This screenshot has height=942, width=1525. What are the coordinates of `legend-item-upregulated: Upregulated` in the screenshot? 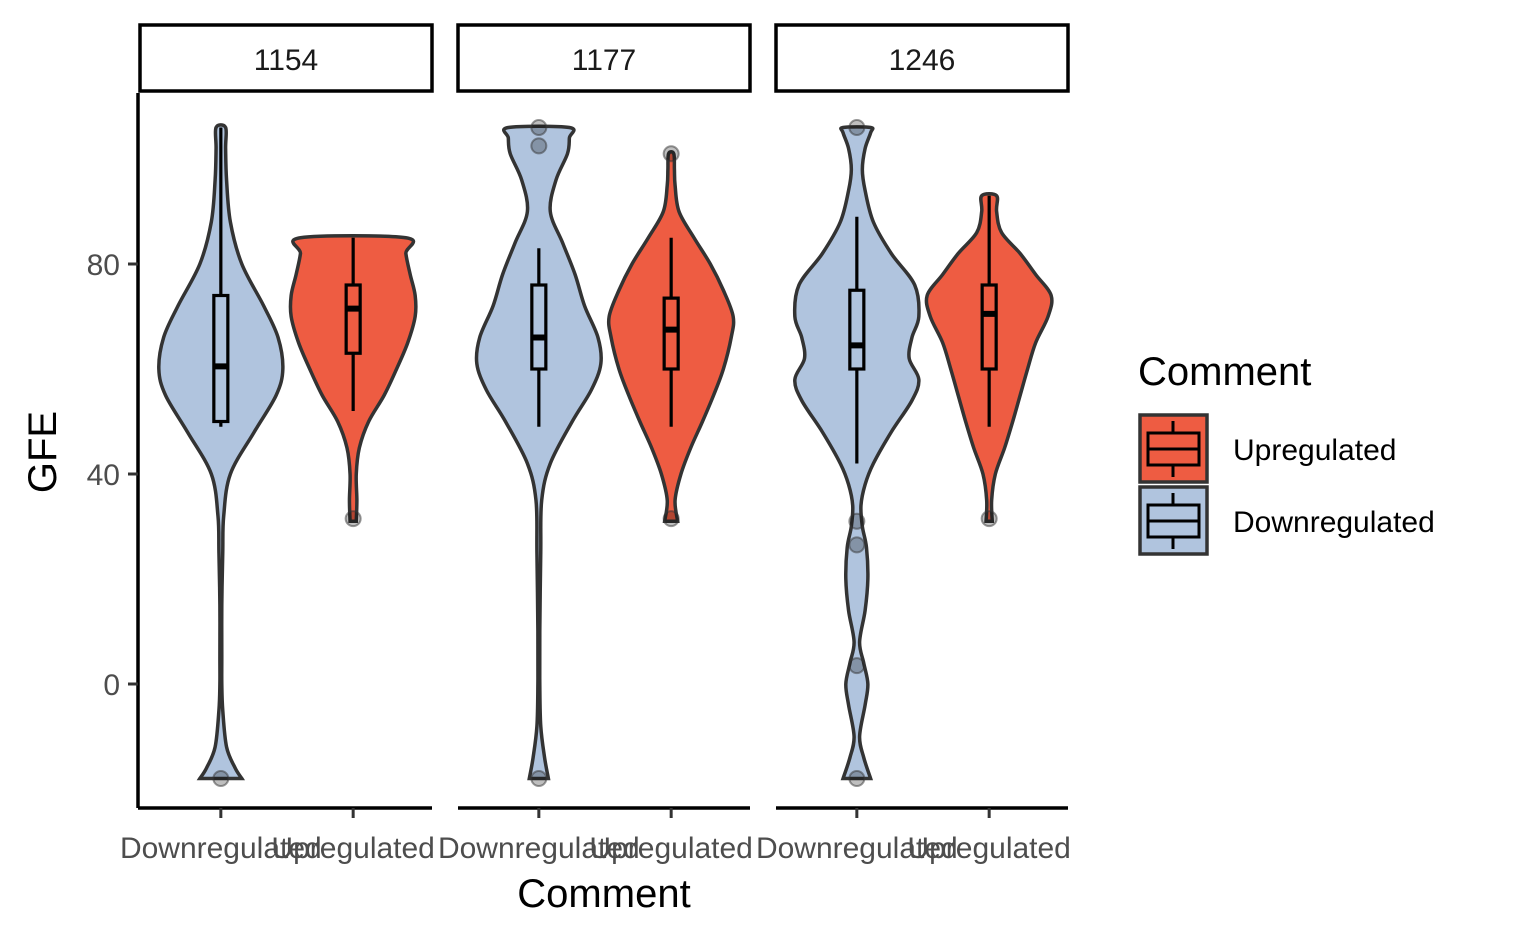 It's located at (1267, 448).